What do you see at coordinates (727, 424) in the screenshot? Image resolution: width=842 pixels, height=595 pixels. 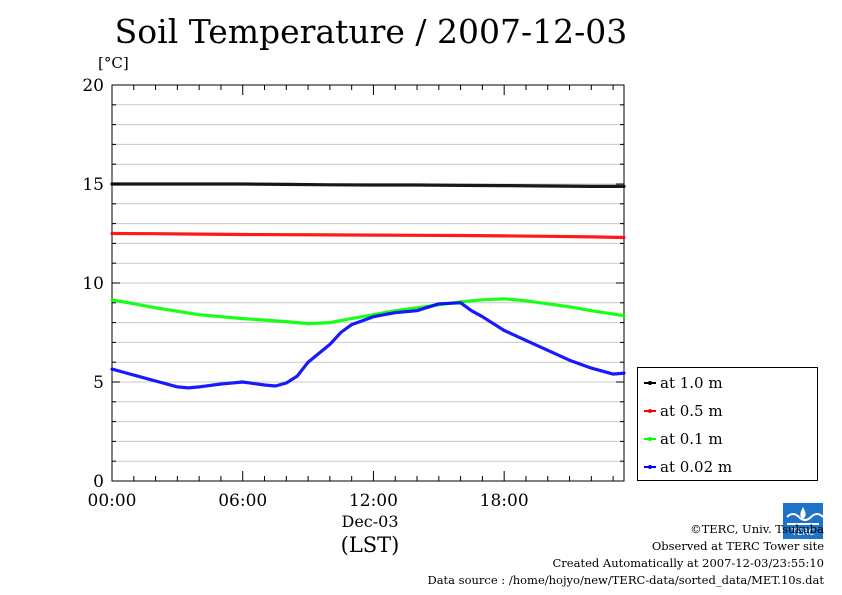 I see `legend: at 1.0 m at 0.5 m at 0.1 m at 0.02 m` at bounding box center [727, 424].